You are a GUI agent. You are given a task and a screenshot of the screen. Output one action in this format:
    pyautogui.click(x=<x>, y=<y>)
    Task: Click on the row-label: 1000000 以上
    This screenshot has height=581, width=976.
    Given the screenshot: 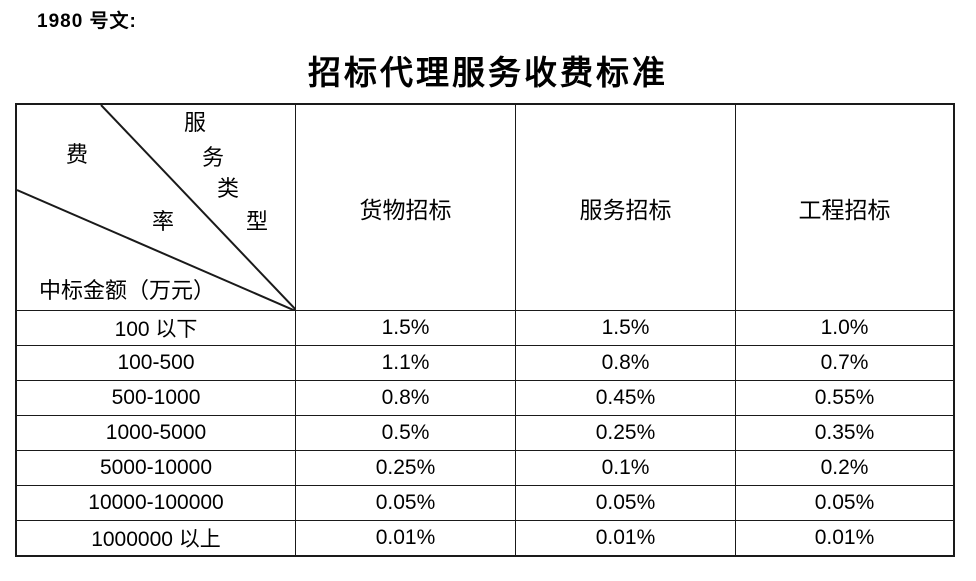 What is the action you would take?
    pyautogui.click(x=156, y=537)
    